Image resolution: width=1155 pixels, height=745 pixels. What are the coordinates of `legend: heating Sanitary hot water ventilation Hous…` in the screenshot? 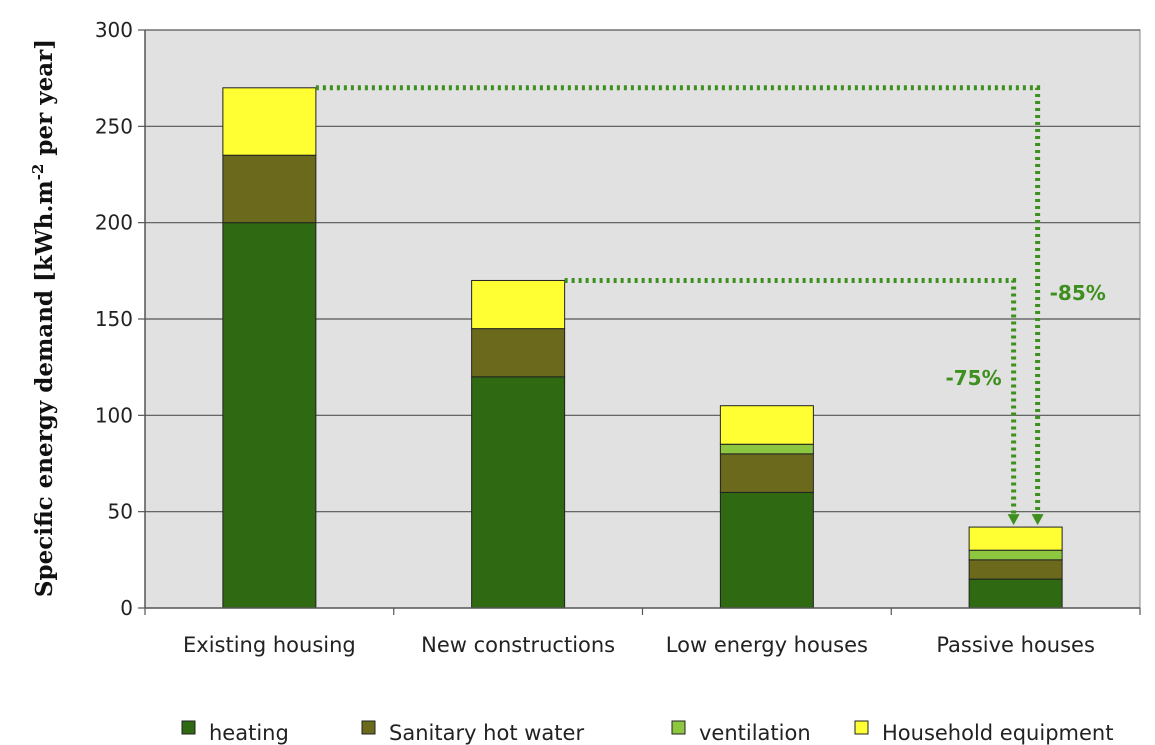 It's located at (647, 732).